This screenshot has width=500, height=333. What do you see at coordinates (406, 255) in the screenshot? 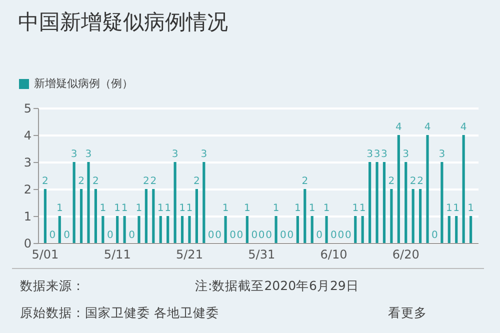
I see `x-tick-label: 6/20` at bounding box center [406, 255].